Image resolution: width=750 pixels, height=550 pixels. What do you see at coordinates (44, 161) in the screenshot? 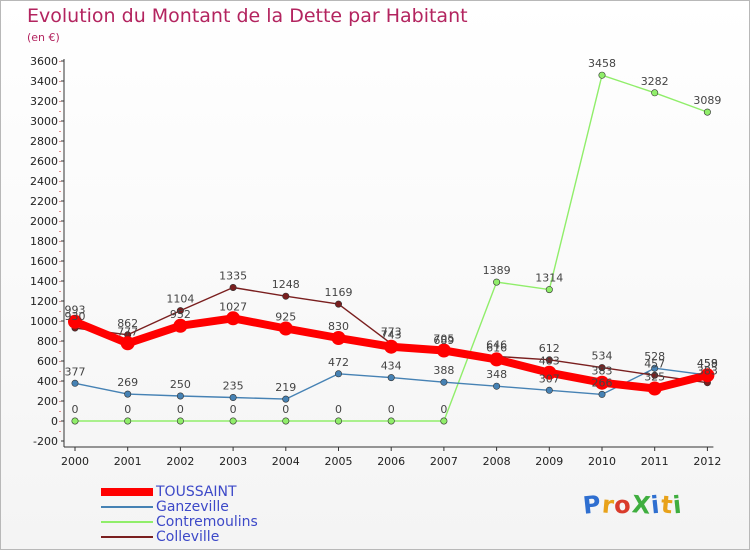
I see `y-tick-label: 2600` at bounding box center [44, 161].